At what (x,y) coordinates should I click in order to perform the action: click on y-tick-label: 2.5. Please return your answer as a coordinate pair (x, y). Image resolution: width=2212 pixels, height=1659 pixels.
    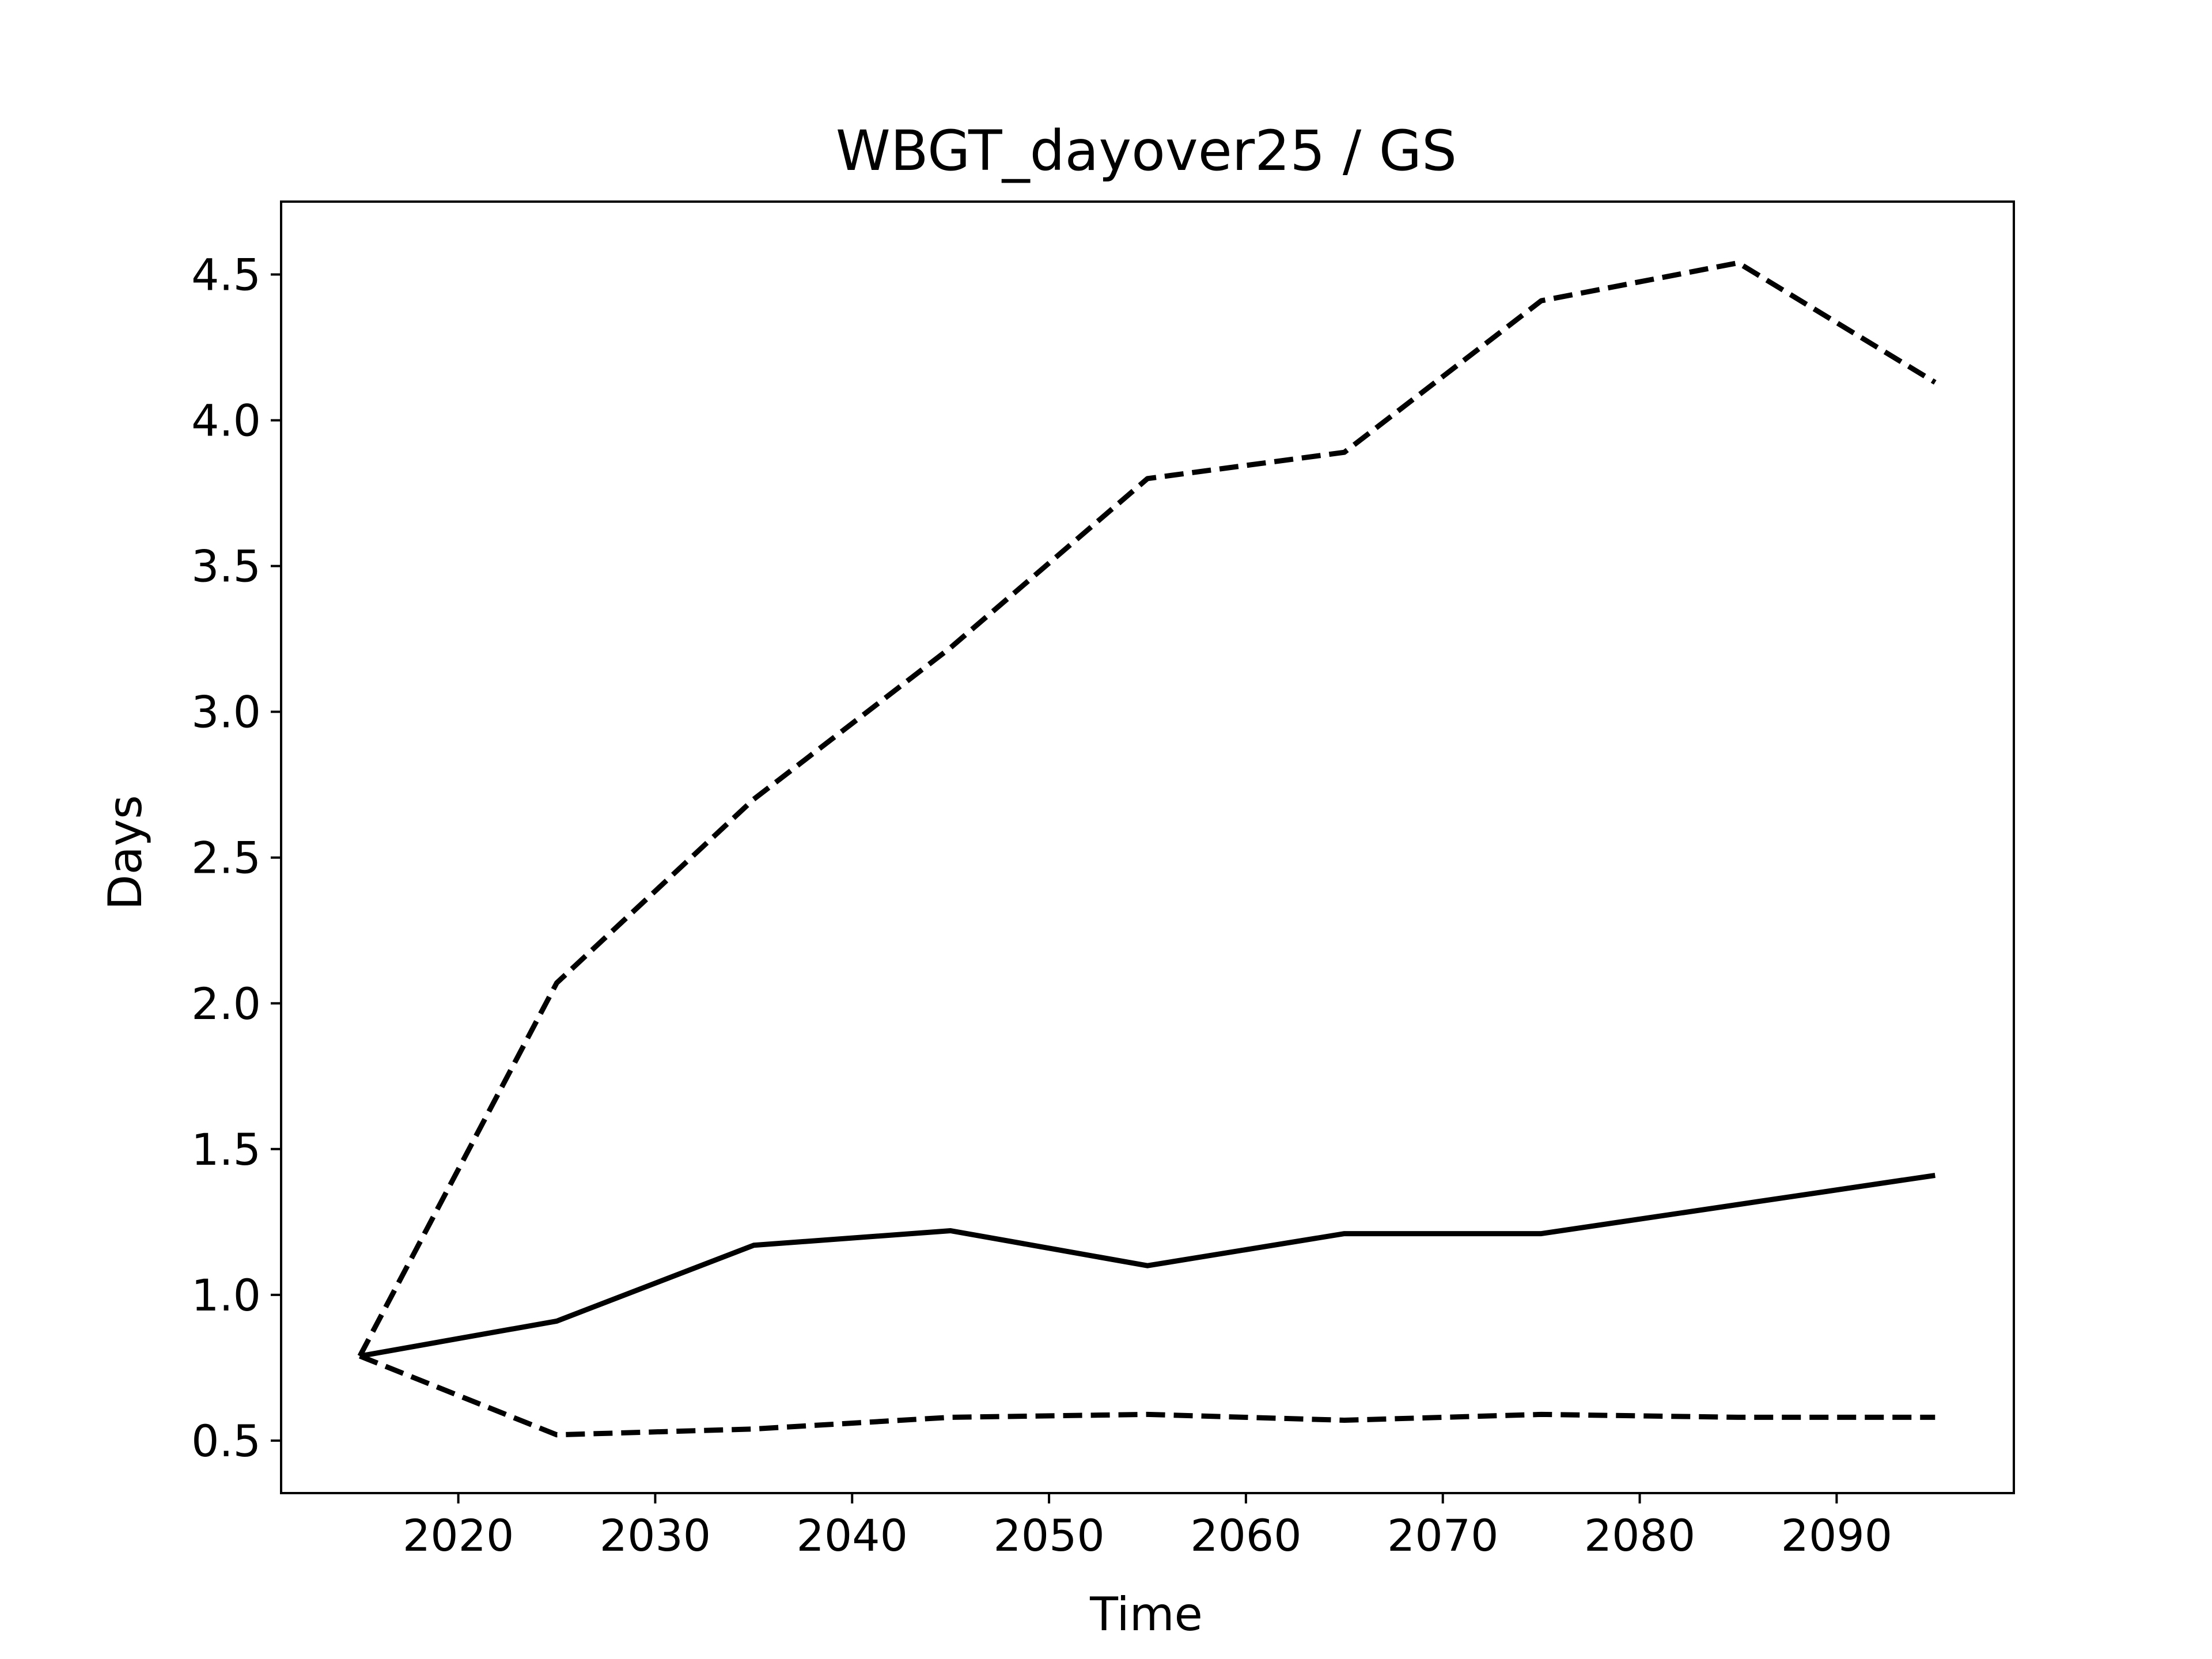
    Looking at the image, I should click on (226, 858).